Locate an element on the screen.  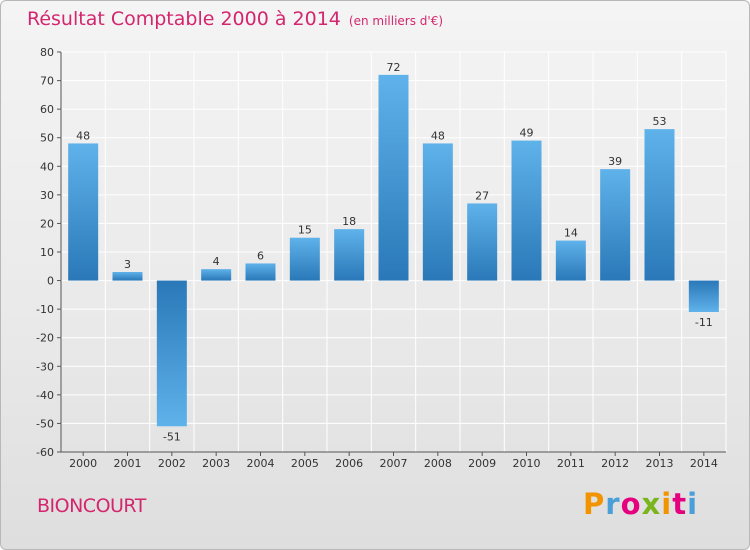
bar-2004 is located at coordinates (260, 272).